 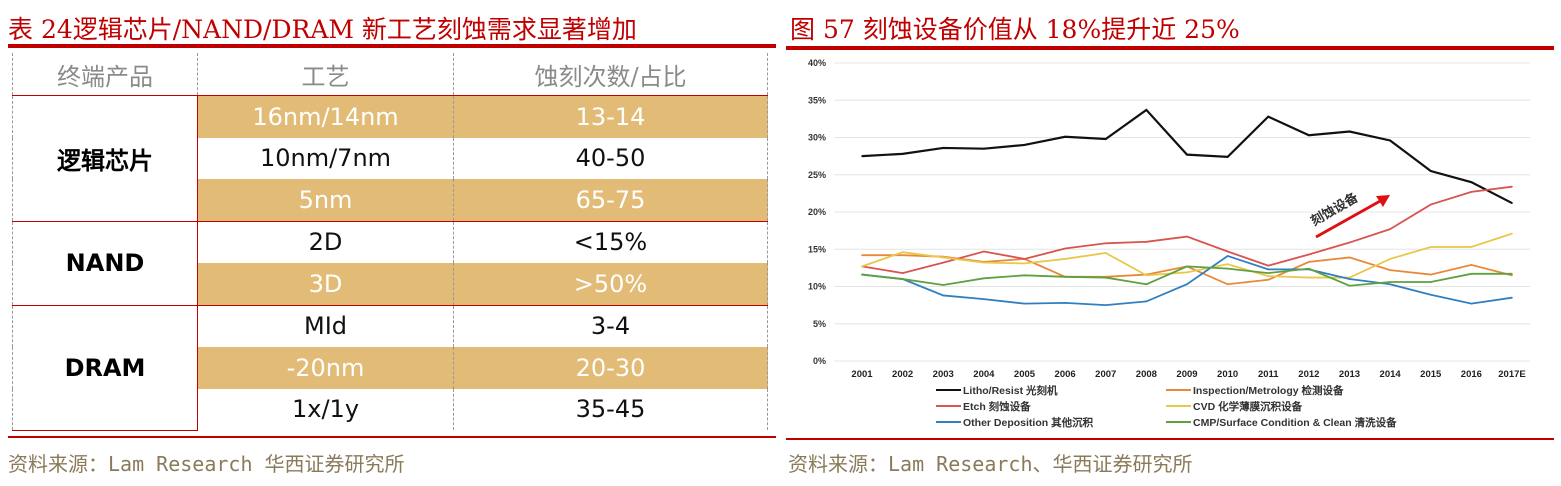 I want to click on product-cell: NAND, so click(x=105, y=263).